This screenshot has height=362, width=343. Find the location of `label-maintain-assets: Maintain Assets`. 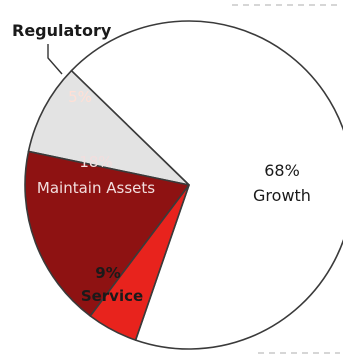

label-maintain-assets: Maintain Assets is located at coordinates (96, 188).